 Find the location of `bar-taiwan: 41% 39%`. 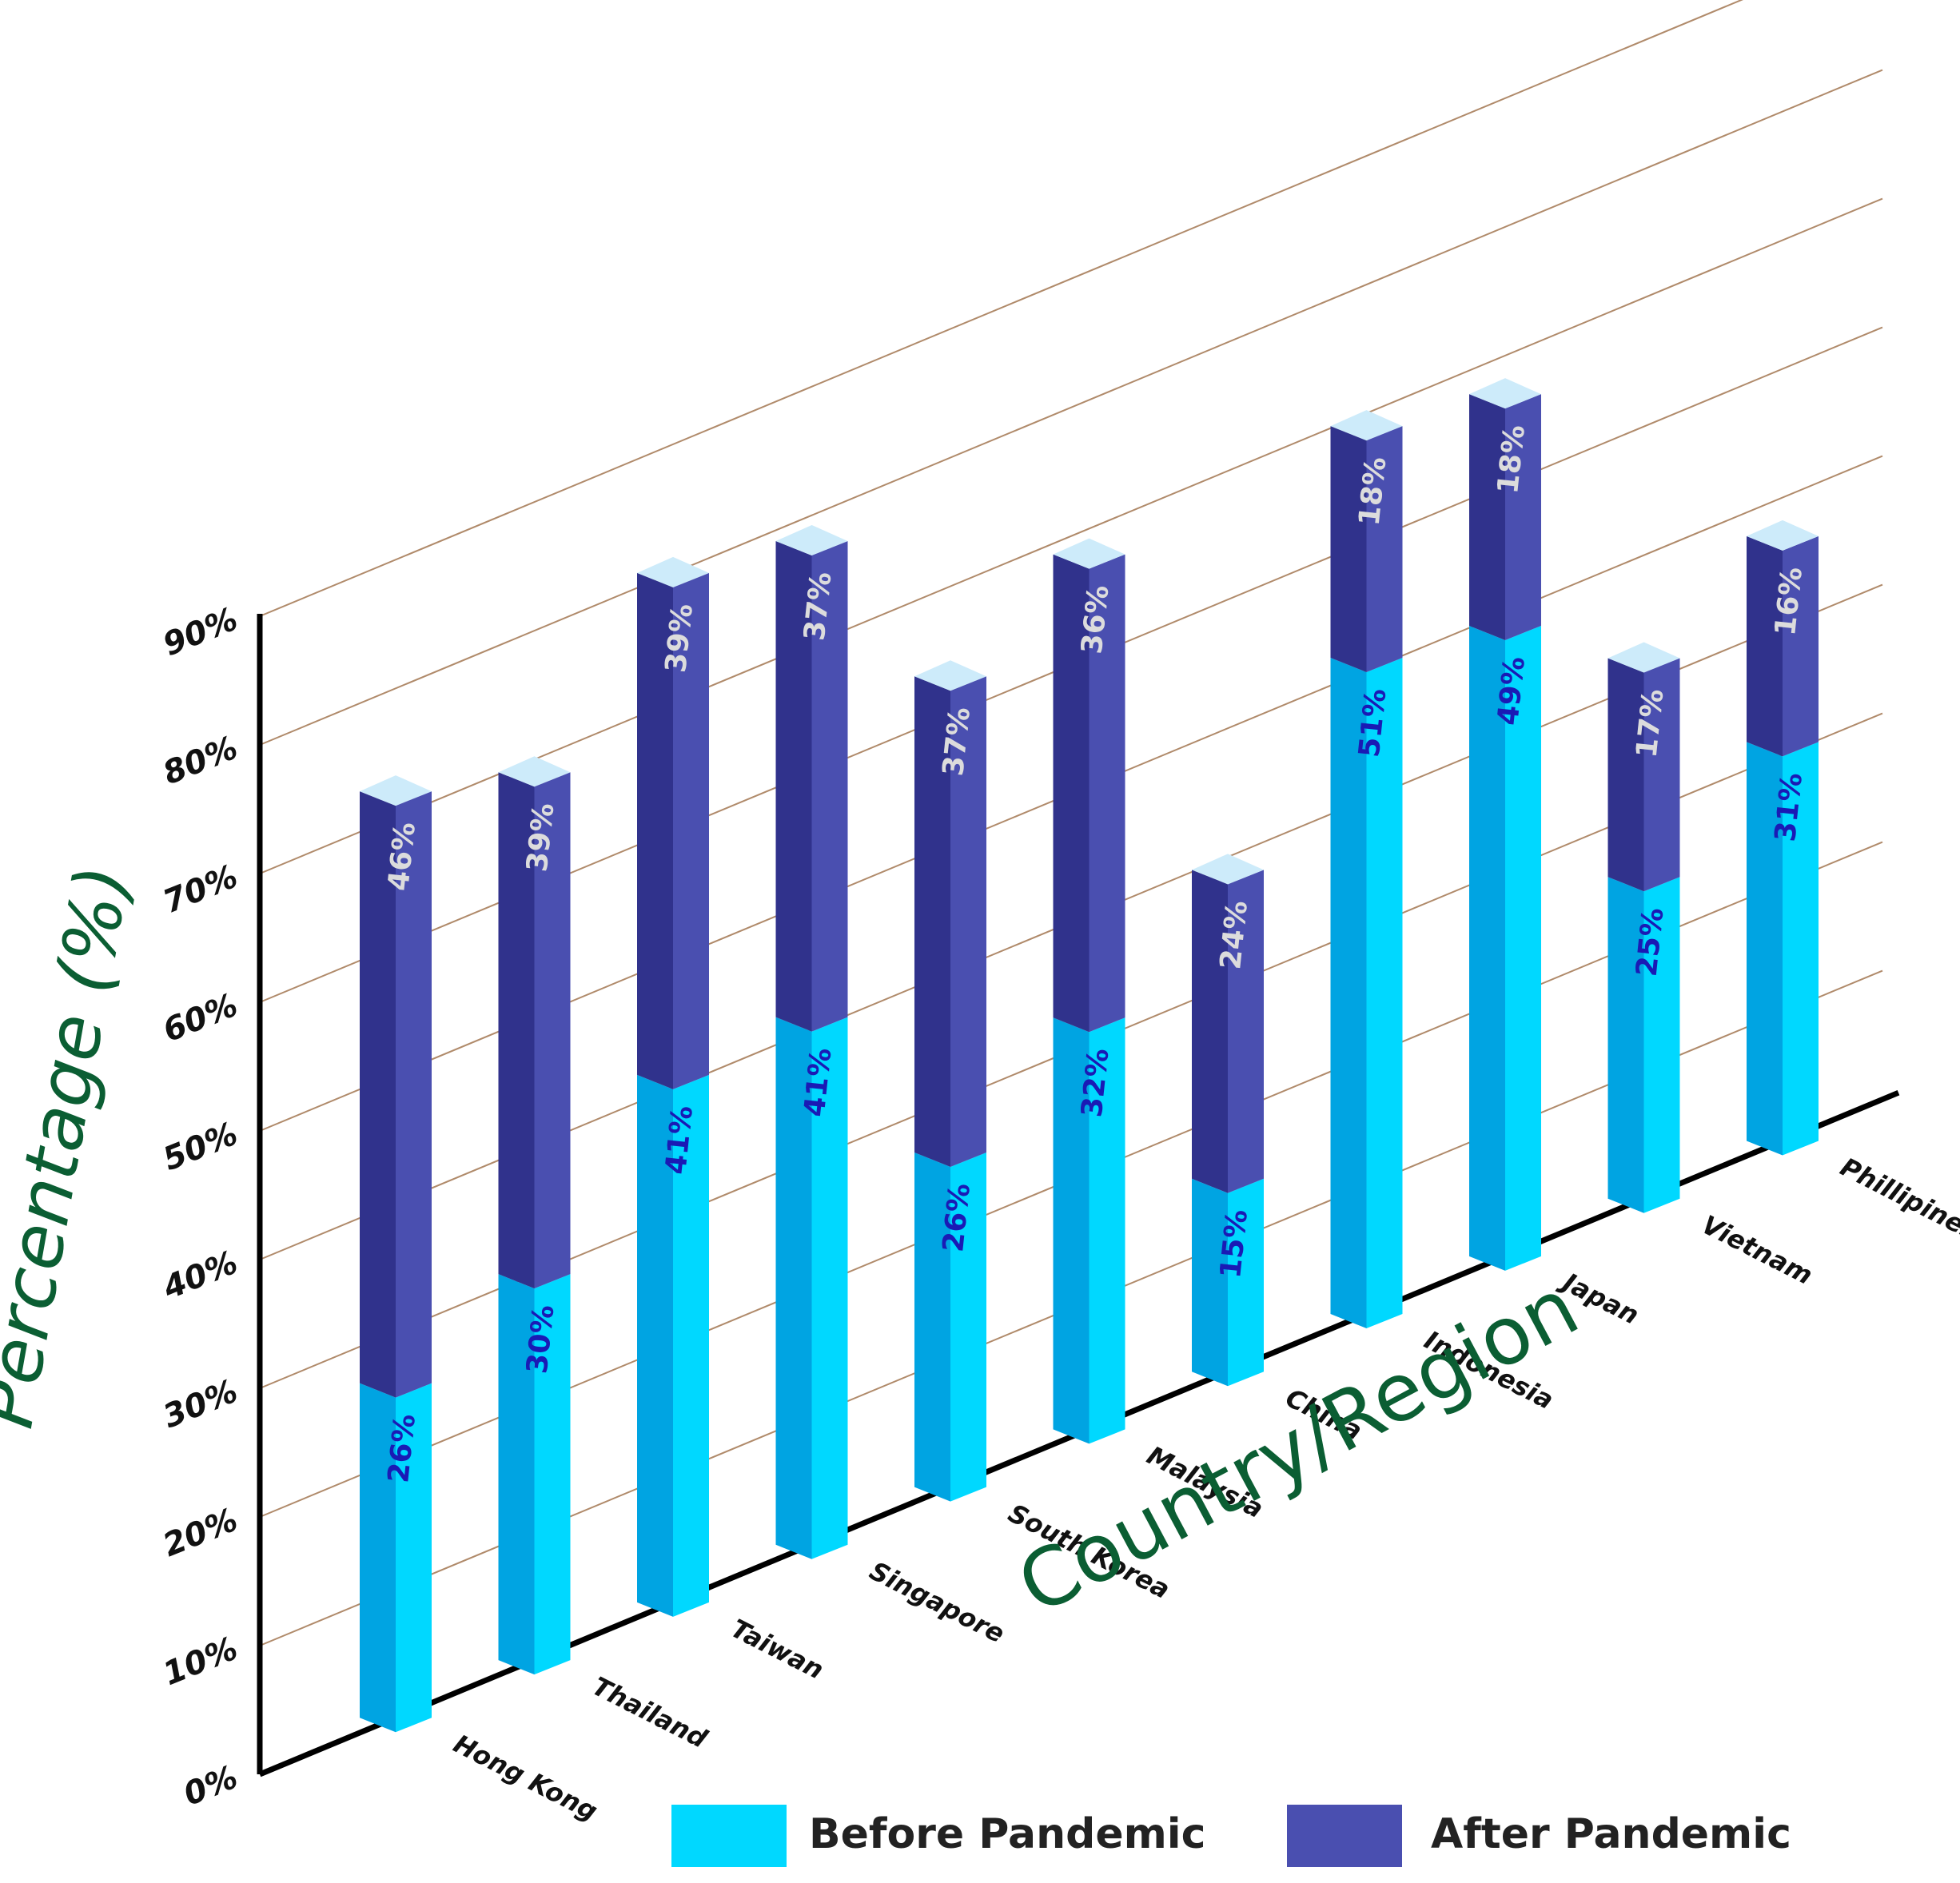

bar-taiwan: 41% 39% is located at coordinates (673, 1086).